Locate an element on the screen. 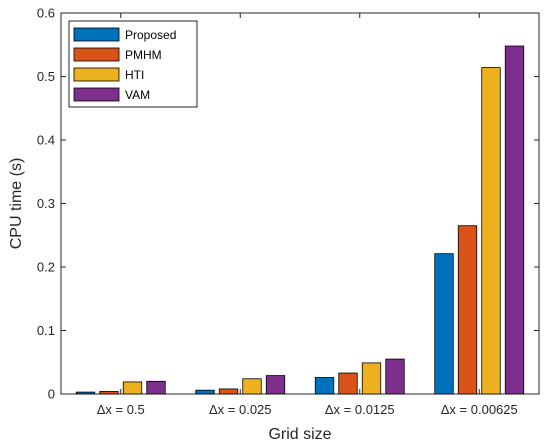 The image size is (550, 446). x-tick-label: Δx = 0.00625 is located at coordinates (479, 409).